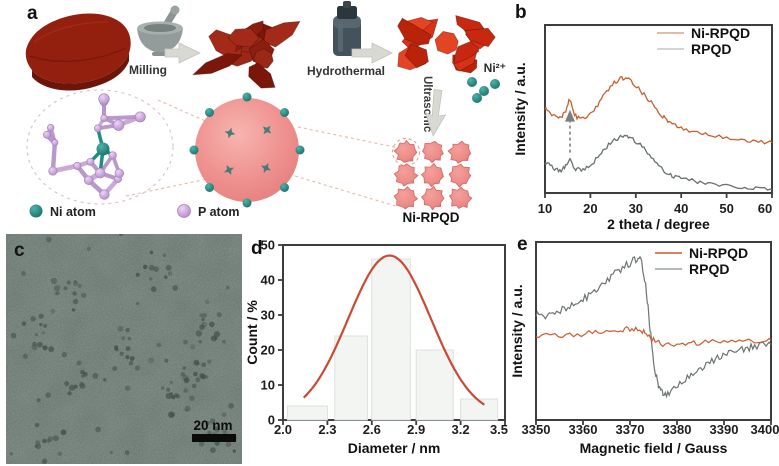 This screenshot has width=779, height=466. I want to click on panel-d-label: d, so click(257, 248).